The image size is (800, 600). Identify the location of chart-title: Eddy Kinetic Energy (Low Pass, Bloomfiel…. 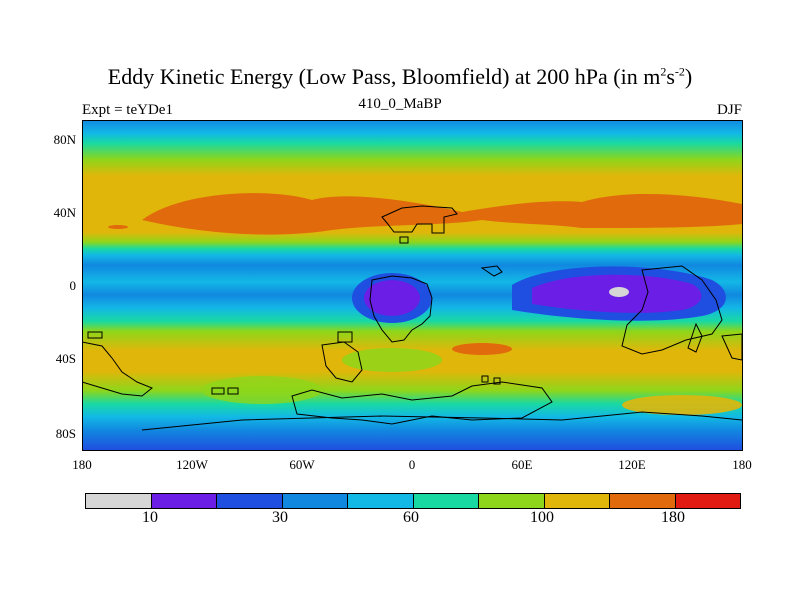
(400, 76).